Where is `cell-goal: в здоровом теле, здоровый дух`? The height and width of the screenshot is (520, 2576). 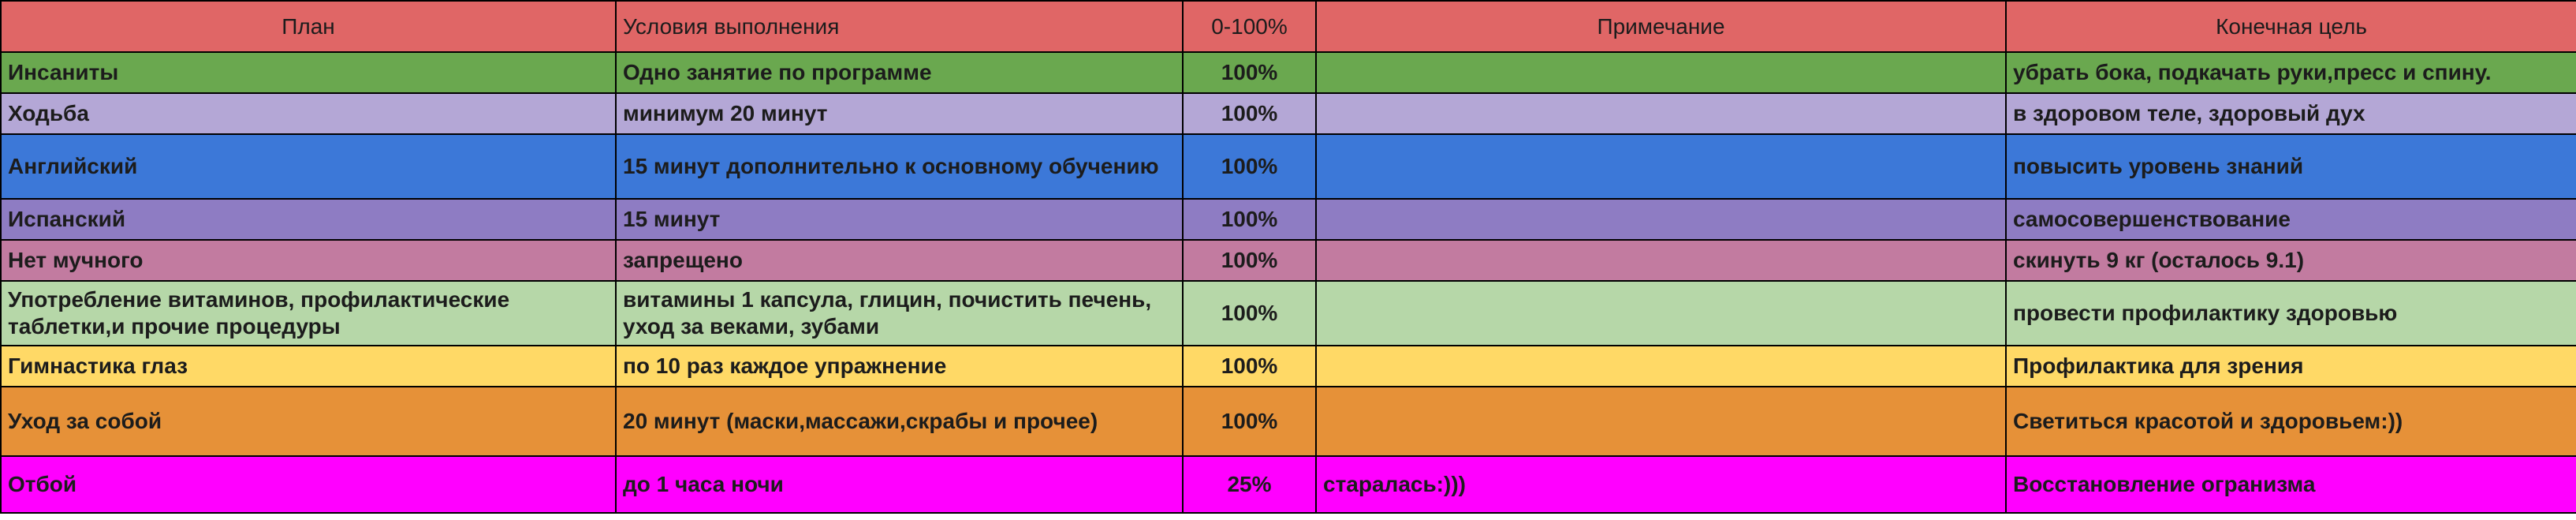
cell-goal: в здоровом теле, здоровый дух is located at coordinates (2291, 113).